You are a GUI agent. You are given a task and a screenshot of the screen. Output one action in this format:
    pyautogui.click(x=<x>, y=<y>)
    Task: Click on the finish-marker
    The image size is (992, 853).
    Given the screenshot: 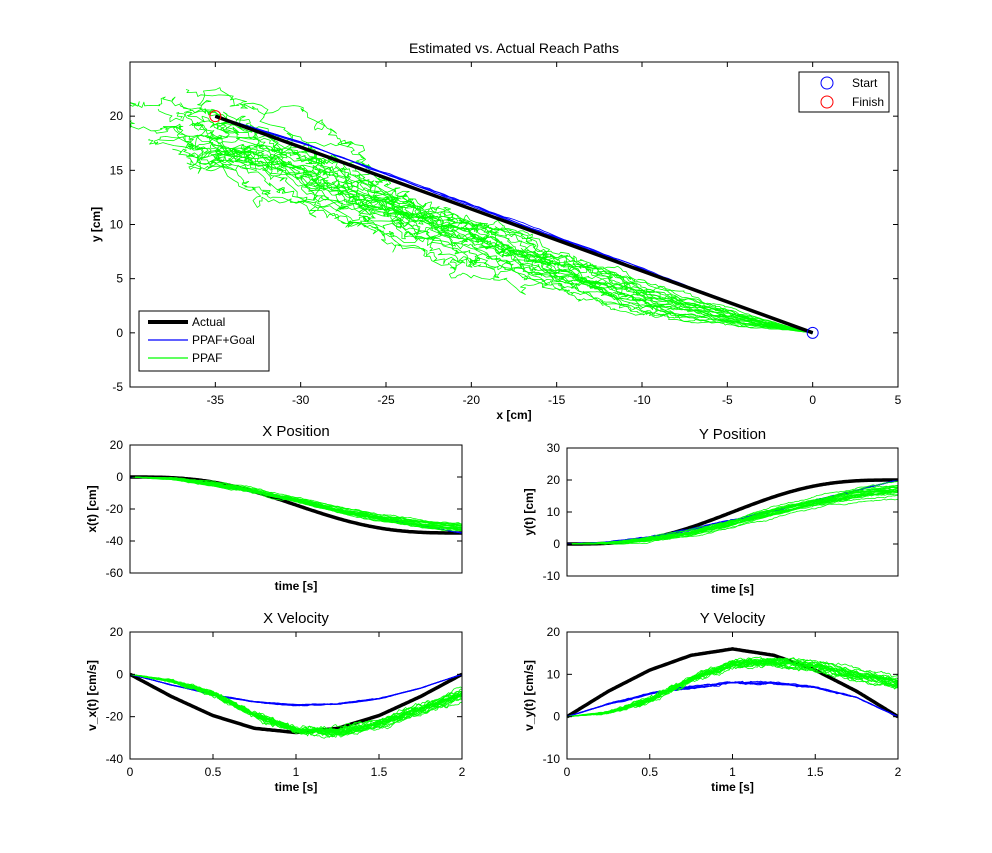 What is the action you would take?
    pyautogui.click(x=215, y=116)
    